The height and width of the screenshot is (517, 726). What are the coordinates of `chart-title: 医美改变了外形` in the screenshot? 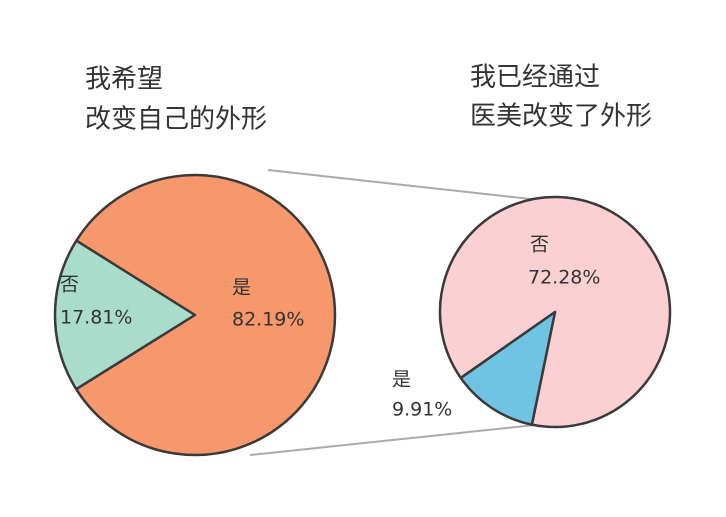 It's located at (561, 117).